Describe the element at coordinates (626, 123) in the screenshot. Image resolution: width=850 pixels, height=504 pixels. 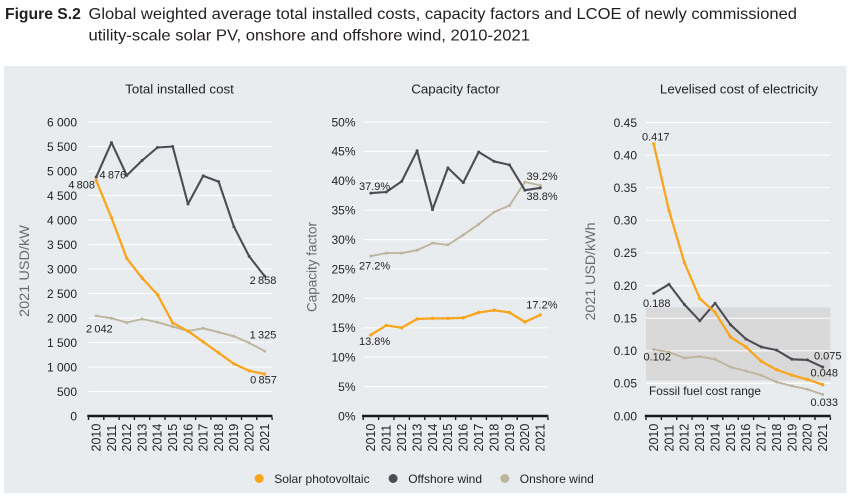
I see `svg-text: 0.45` at that location.